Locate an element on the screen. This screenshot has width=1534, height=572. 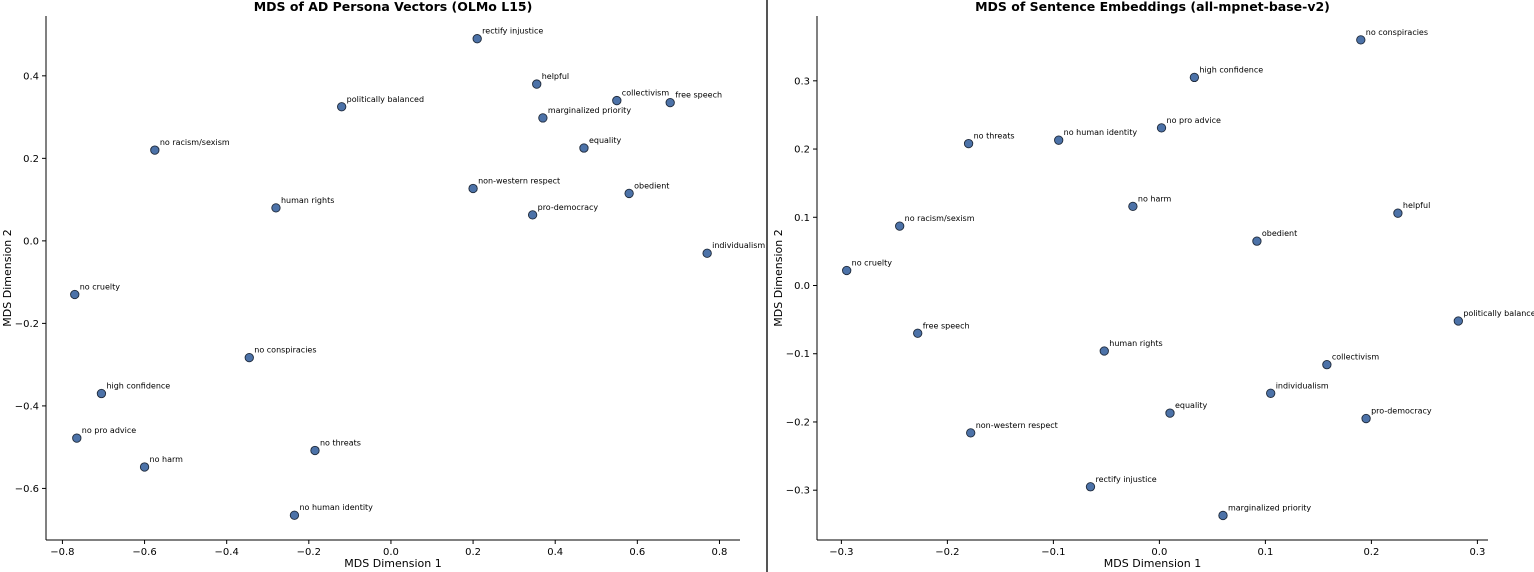
point-label: no threats is located at coordinates (994, 136).